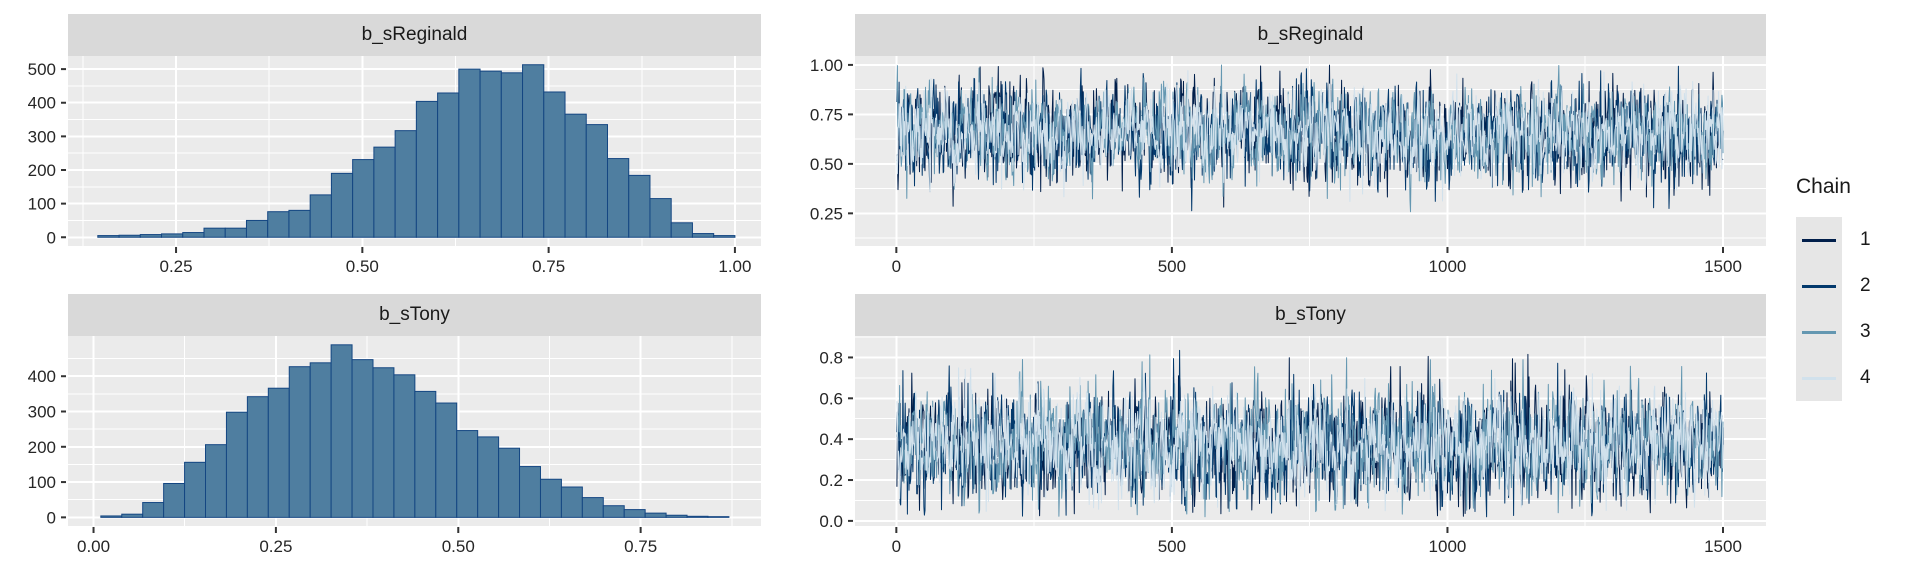  What do you see at coordinates (831, 521) in the screenshot?
I see `y-tick-label: 0.0` at bounding box center [831, 521].